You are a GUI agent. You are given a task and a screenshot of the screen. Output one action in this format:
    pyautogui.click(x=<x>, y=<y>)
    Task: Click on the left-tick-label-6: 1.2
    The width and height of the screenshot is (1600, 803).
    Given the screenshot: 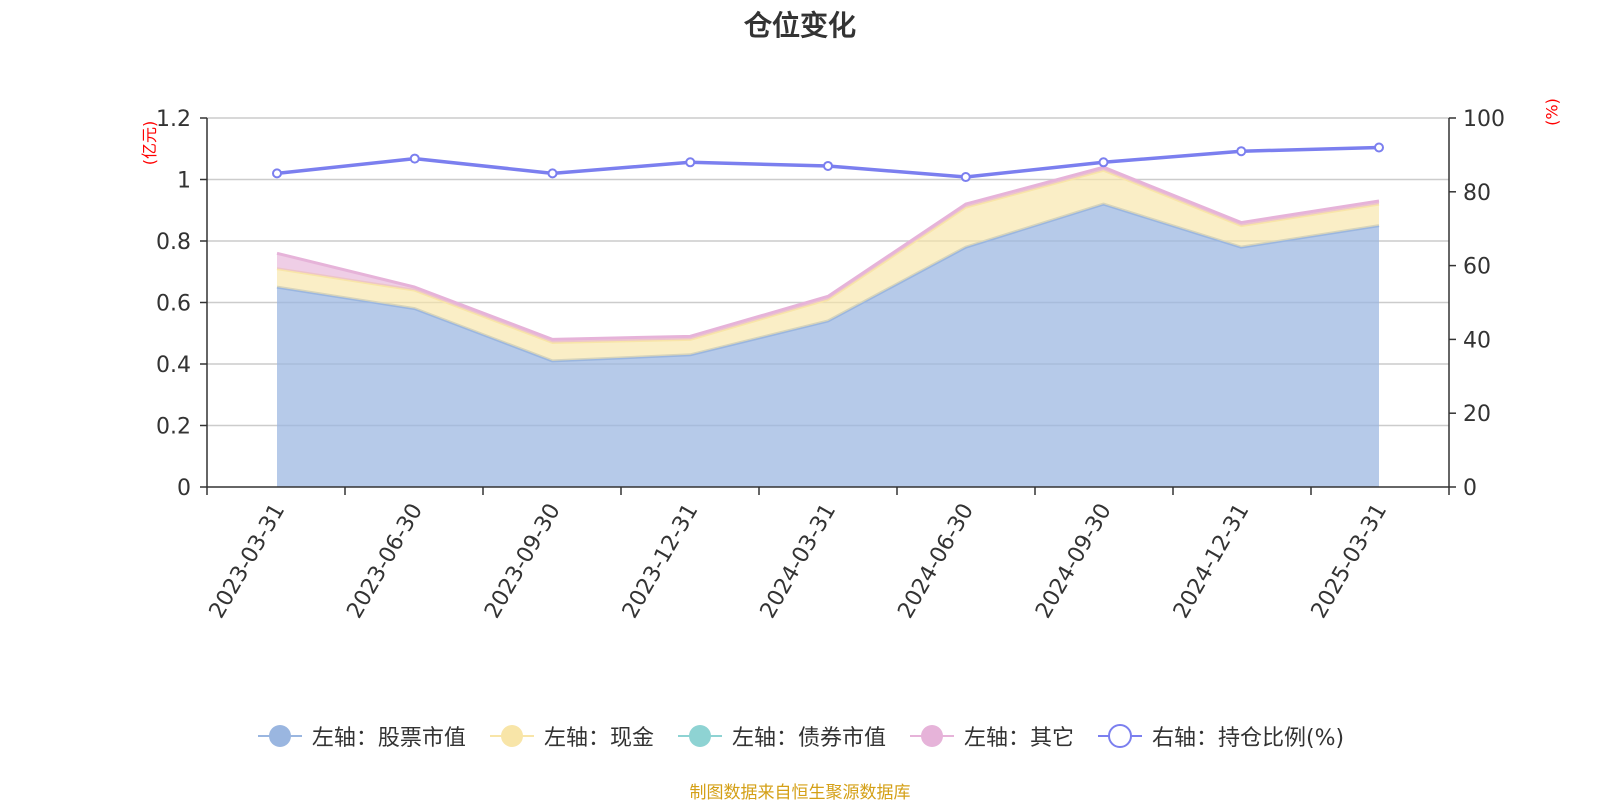 What is the action you would take?
    pyautogui.click(x=173, y=119)
    